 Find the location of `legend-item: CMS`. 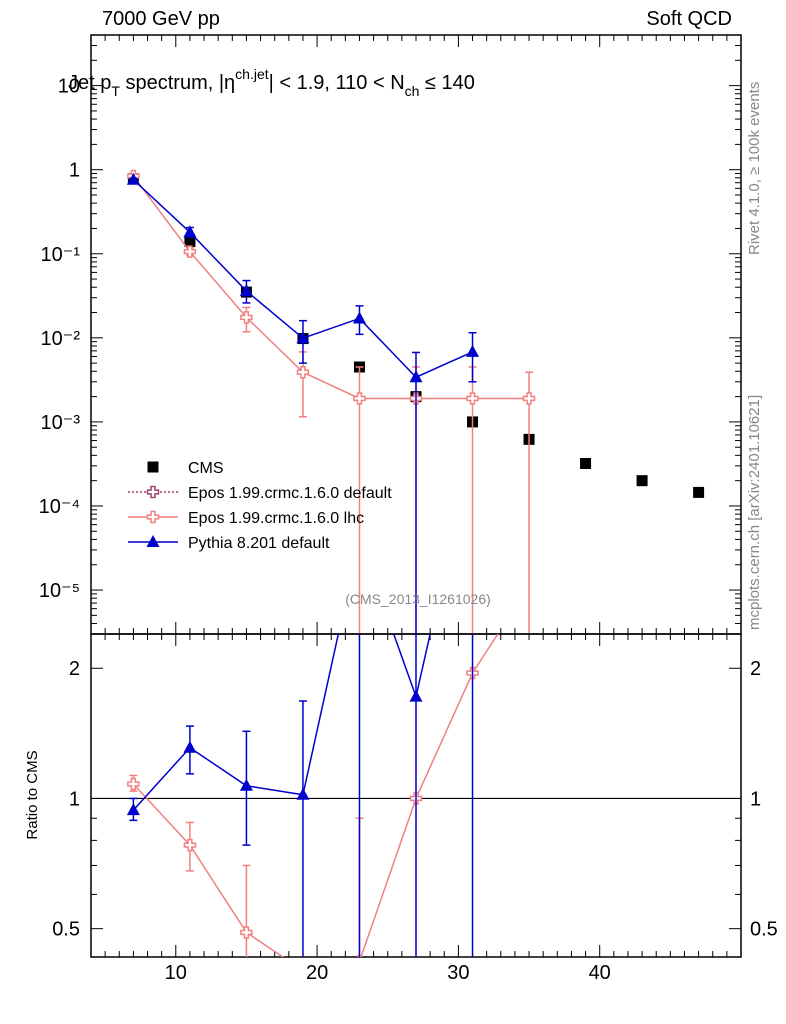

legend-item: CMS is located at coordinates (185, 468).